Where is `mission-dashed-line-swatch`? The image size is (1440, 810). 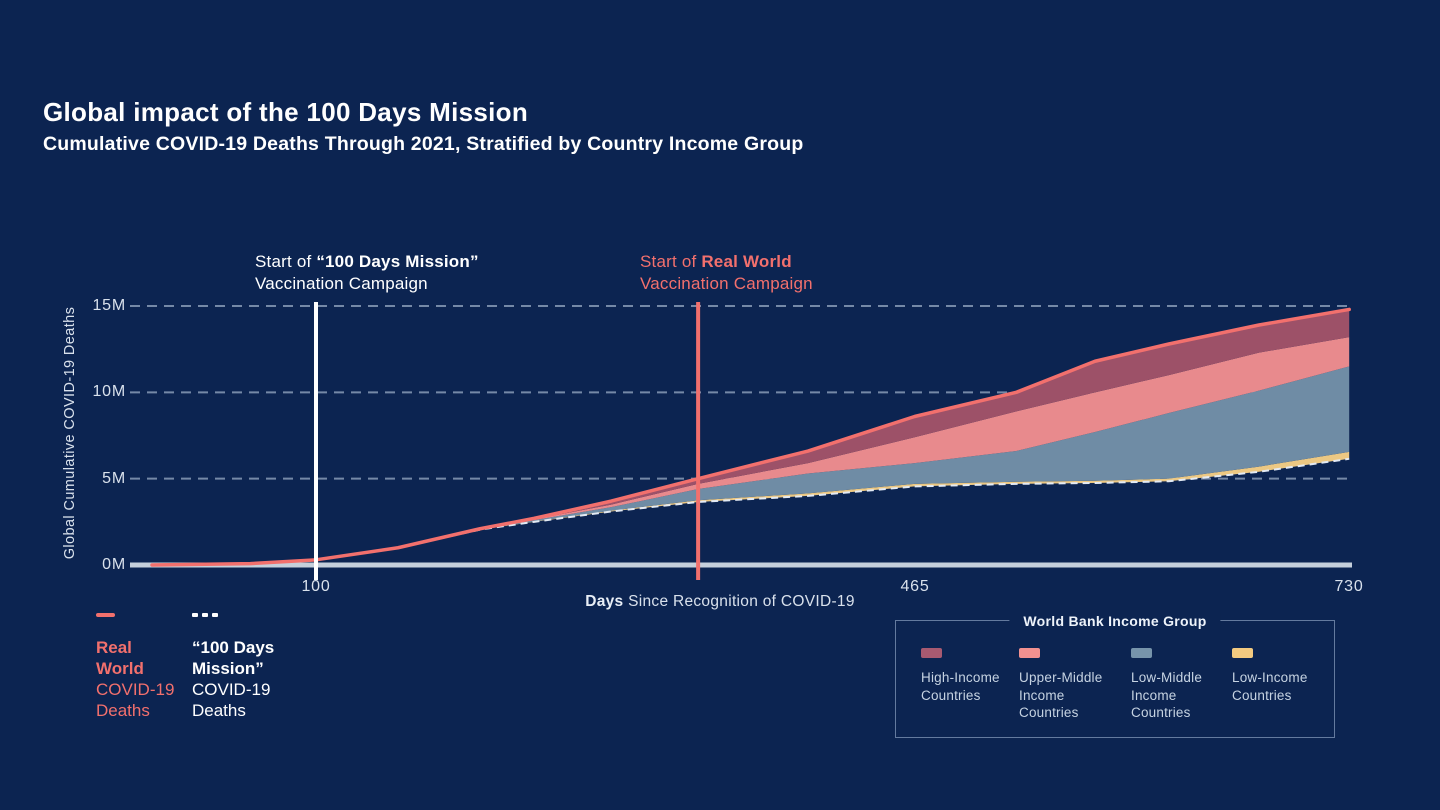
mission-dashed-line-swatch is located at coordinates (233, 615).